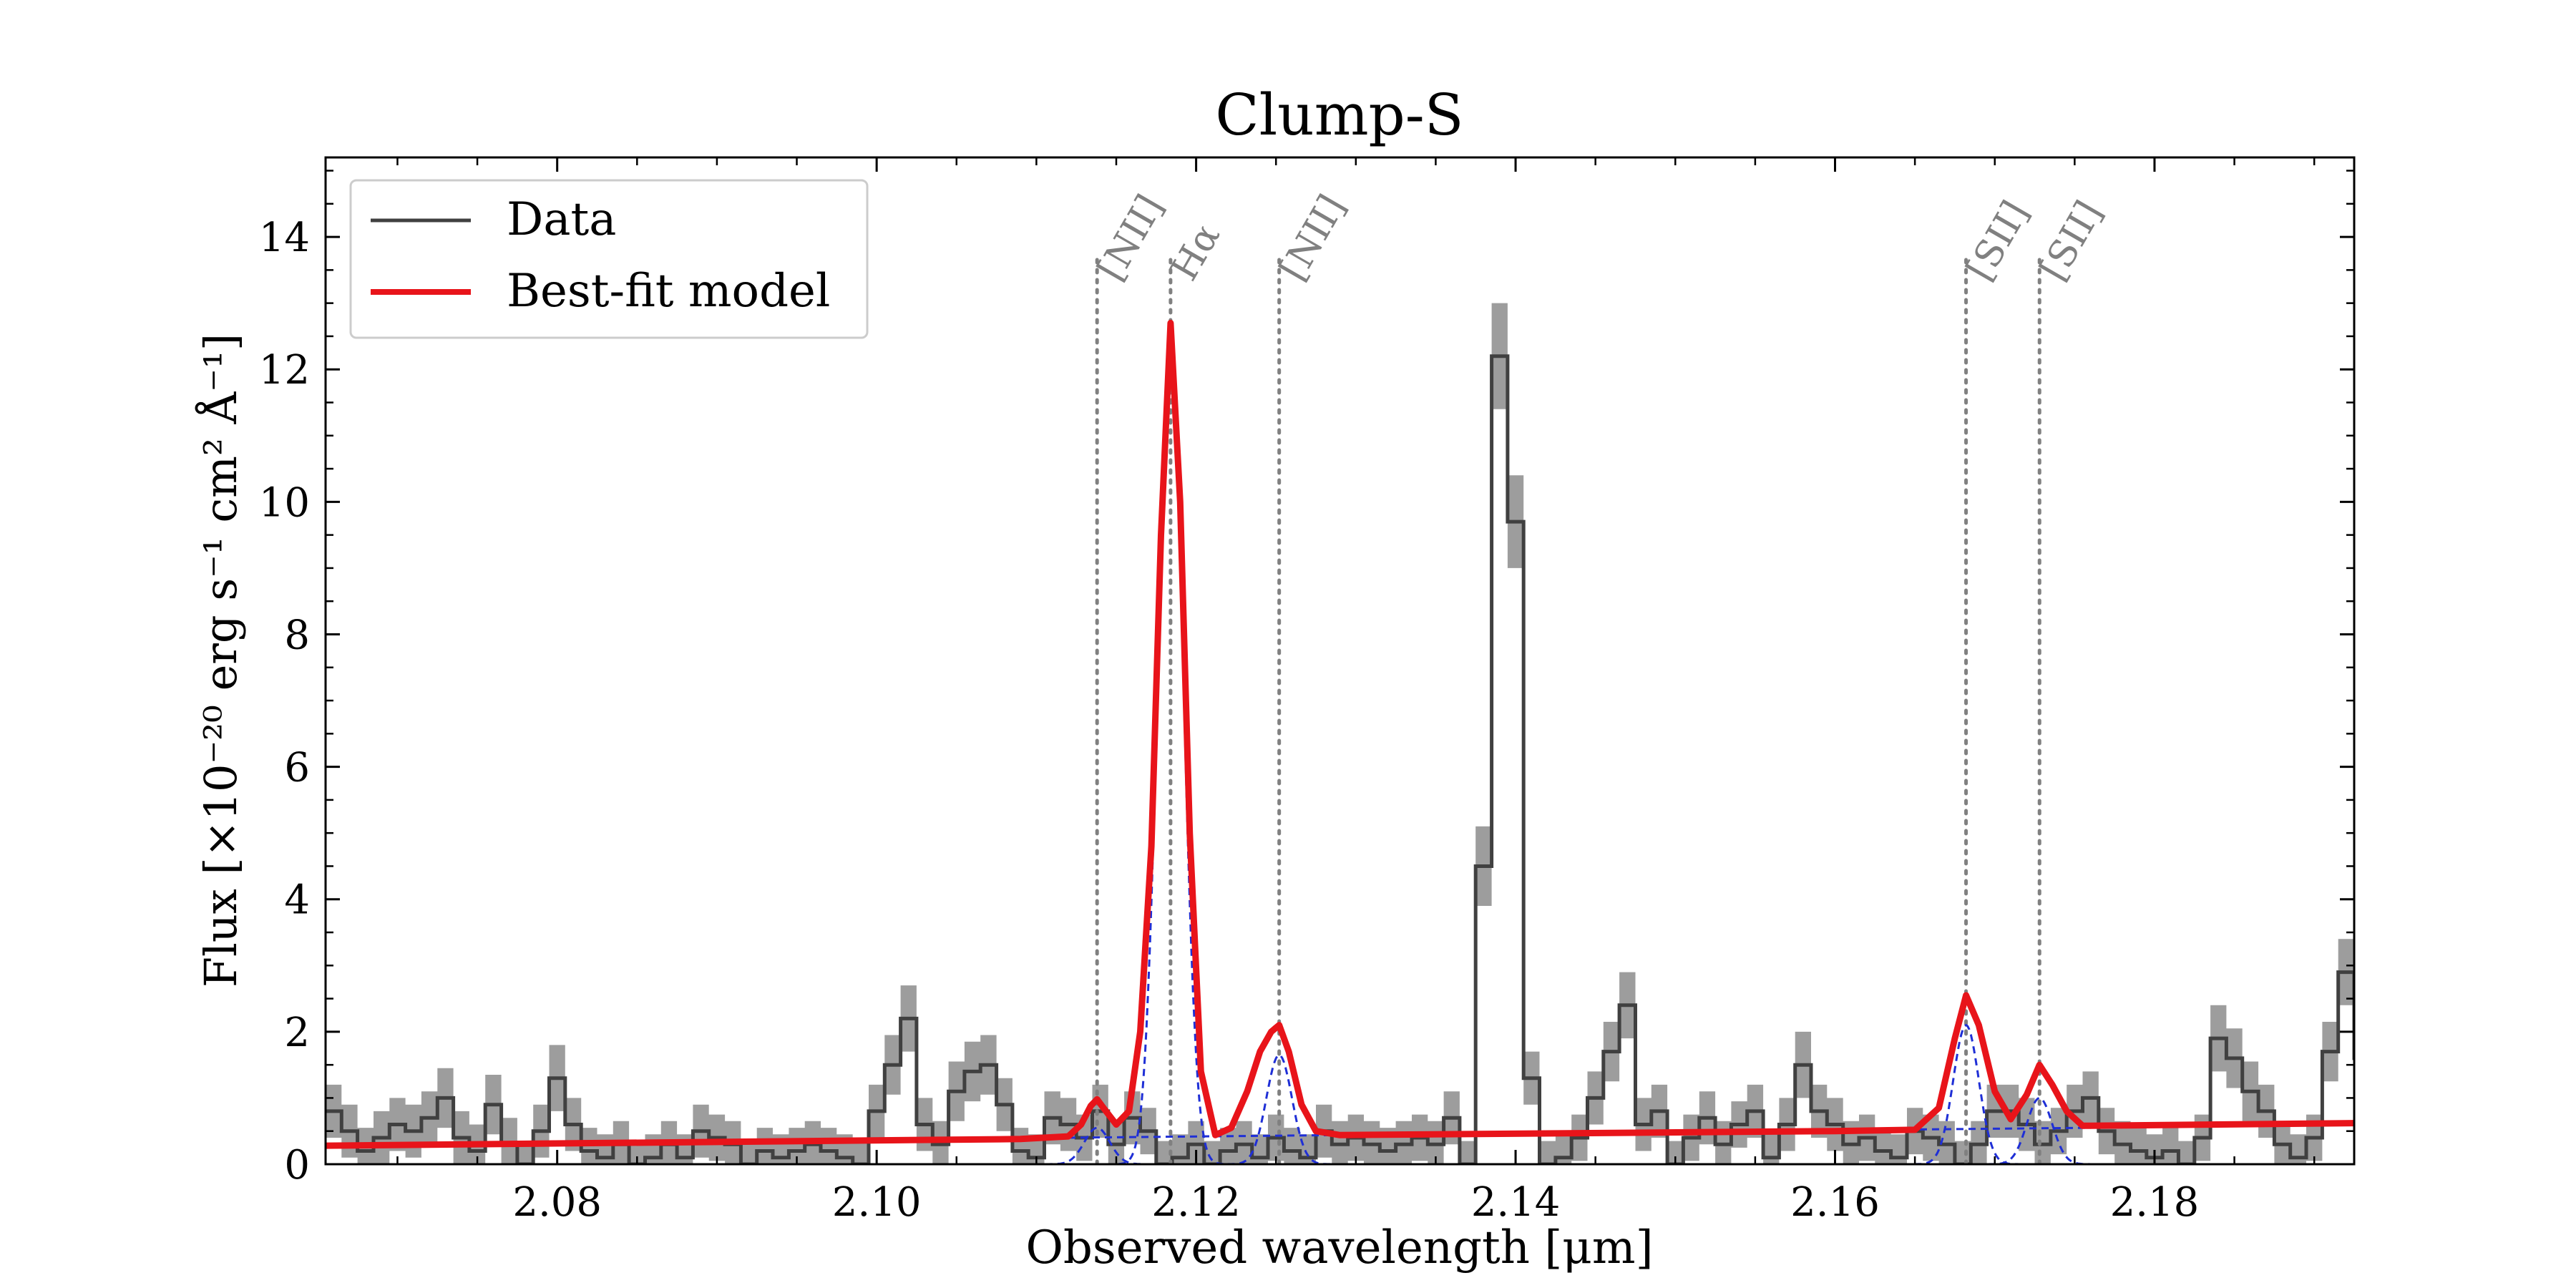 The height and width of the screenshot is (1288, 2576). I want to click on y-axis-label: Flux [×10⁻²⁰ erg s⁻¹ cm² Å⁻¹], so click(221, 660).